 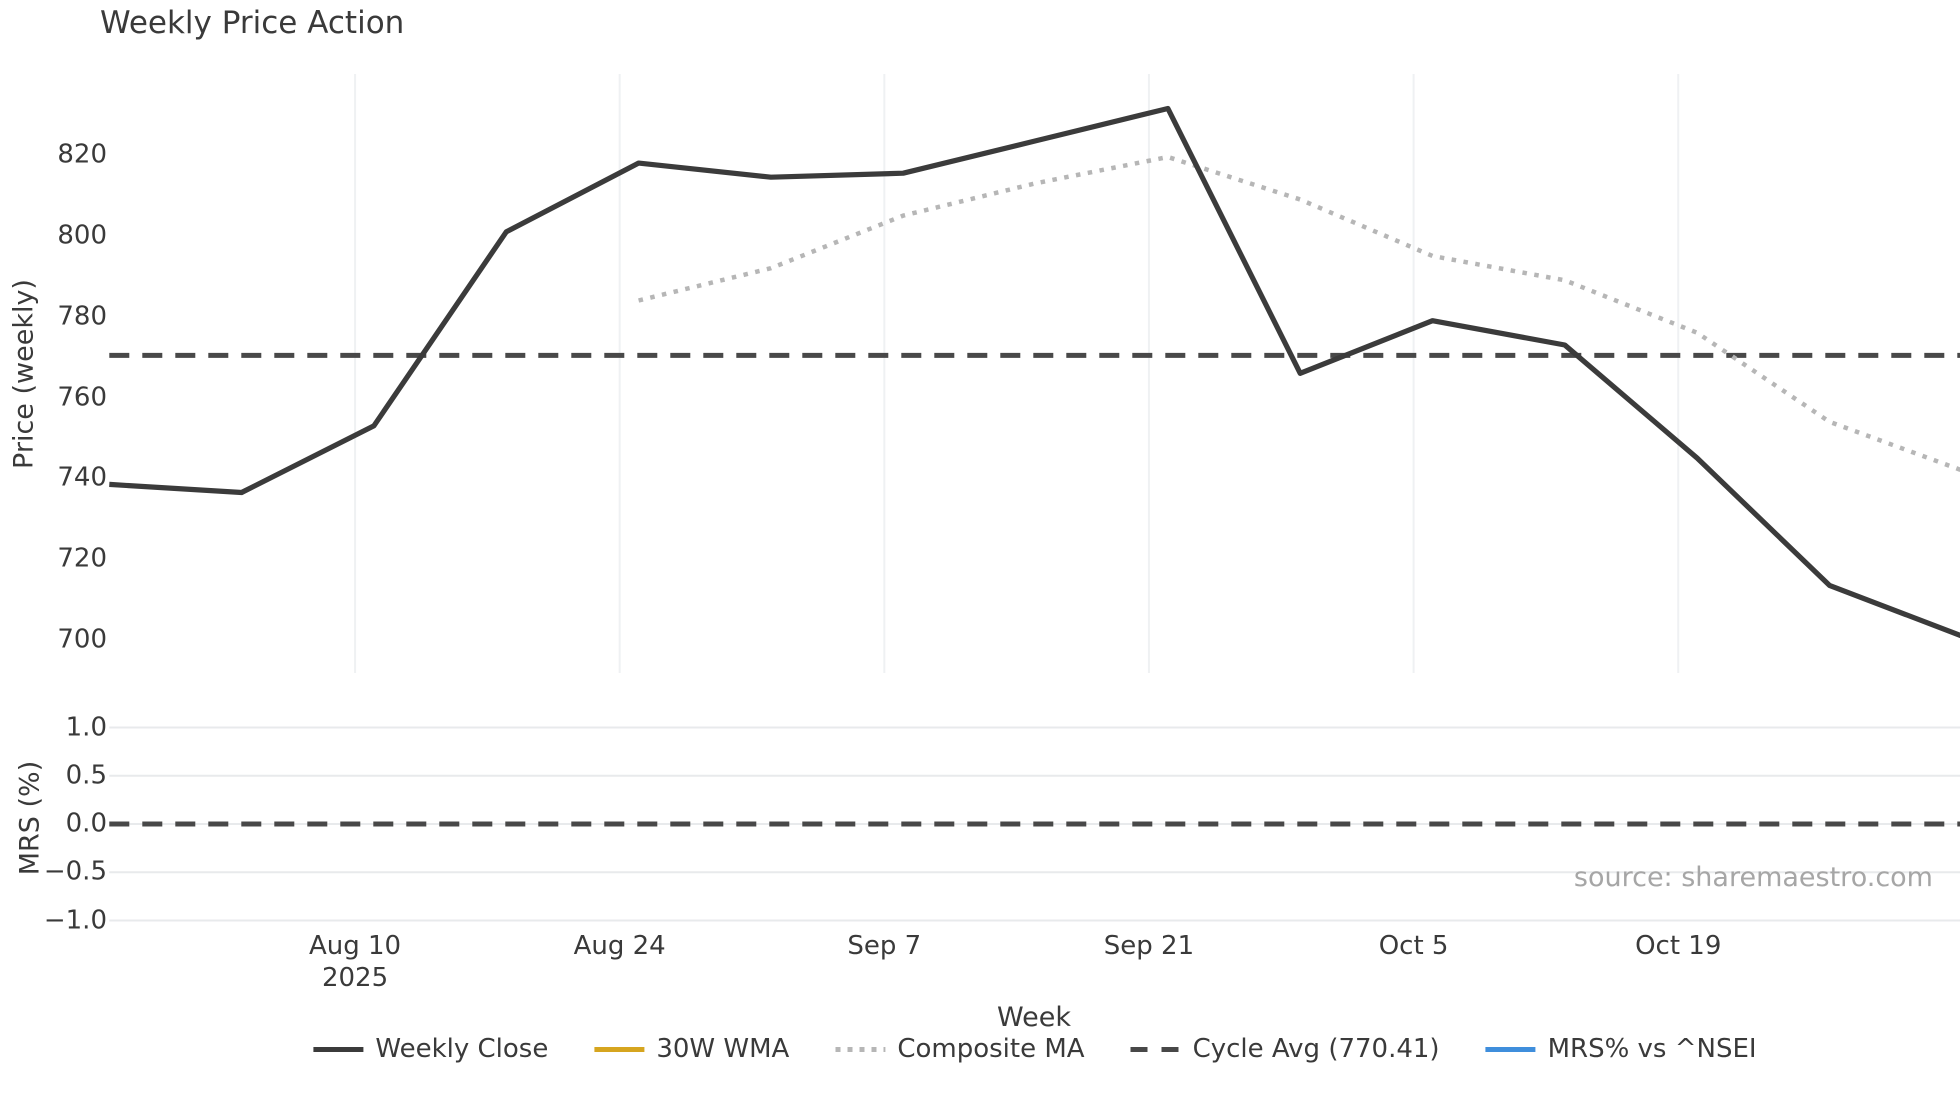 What do you see at coordinates (1753, 877) in the screenshot?
I see `source-credit: source: sharemaestro.com` at bounding box center [1753, 877].